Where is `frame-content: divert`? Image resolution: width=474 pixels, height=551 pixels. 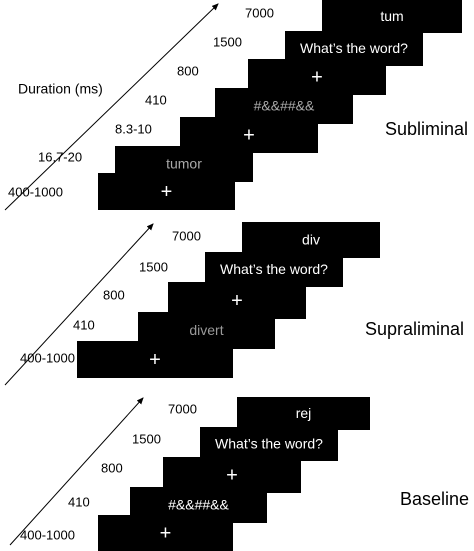 frame-content: divert is located at coordinates (206, 330).